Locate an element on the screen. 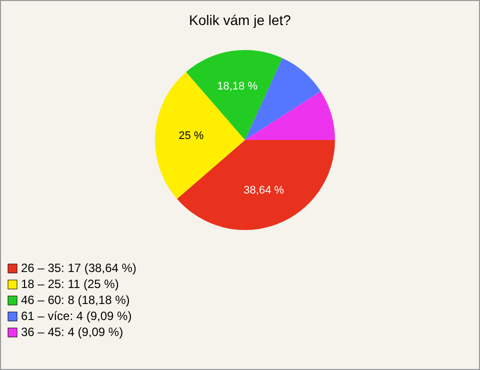 This screenshot has width=480, height=370. legend-label: 61 – více: 4 (9,09 %) is located at coordinates (76, 316).